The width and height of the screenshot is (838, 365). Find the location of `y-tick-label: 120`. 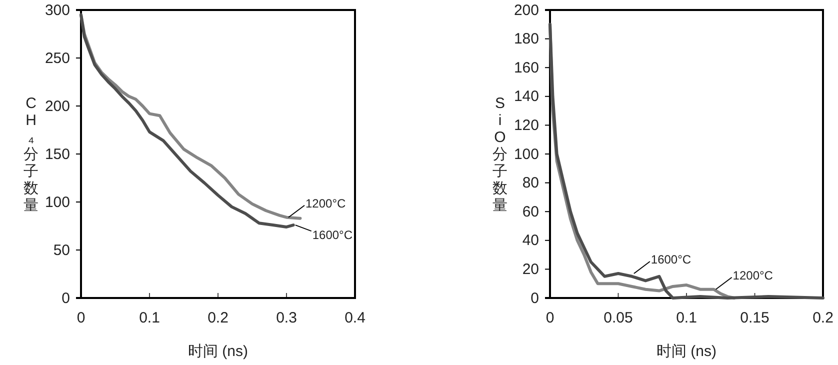

y-tick-label: 120 is located at coordinates (526, 125).